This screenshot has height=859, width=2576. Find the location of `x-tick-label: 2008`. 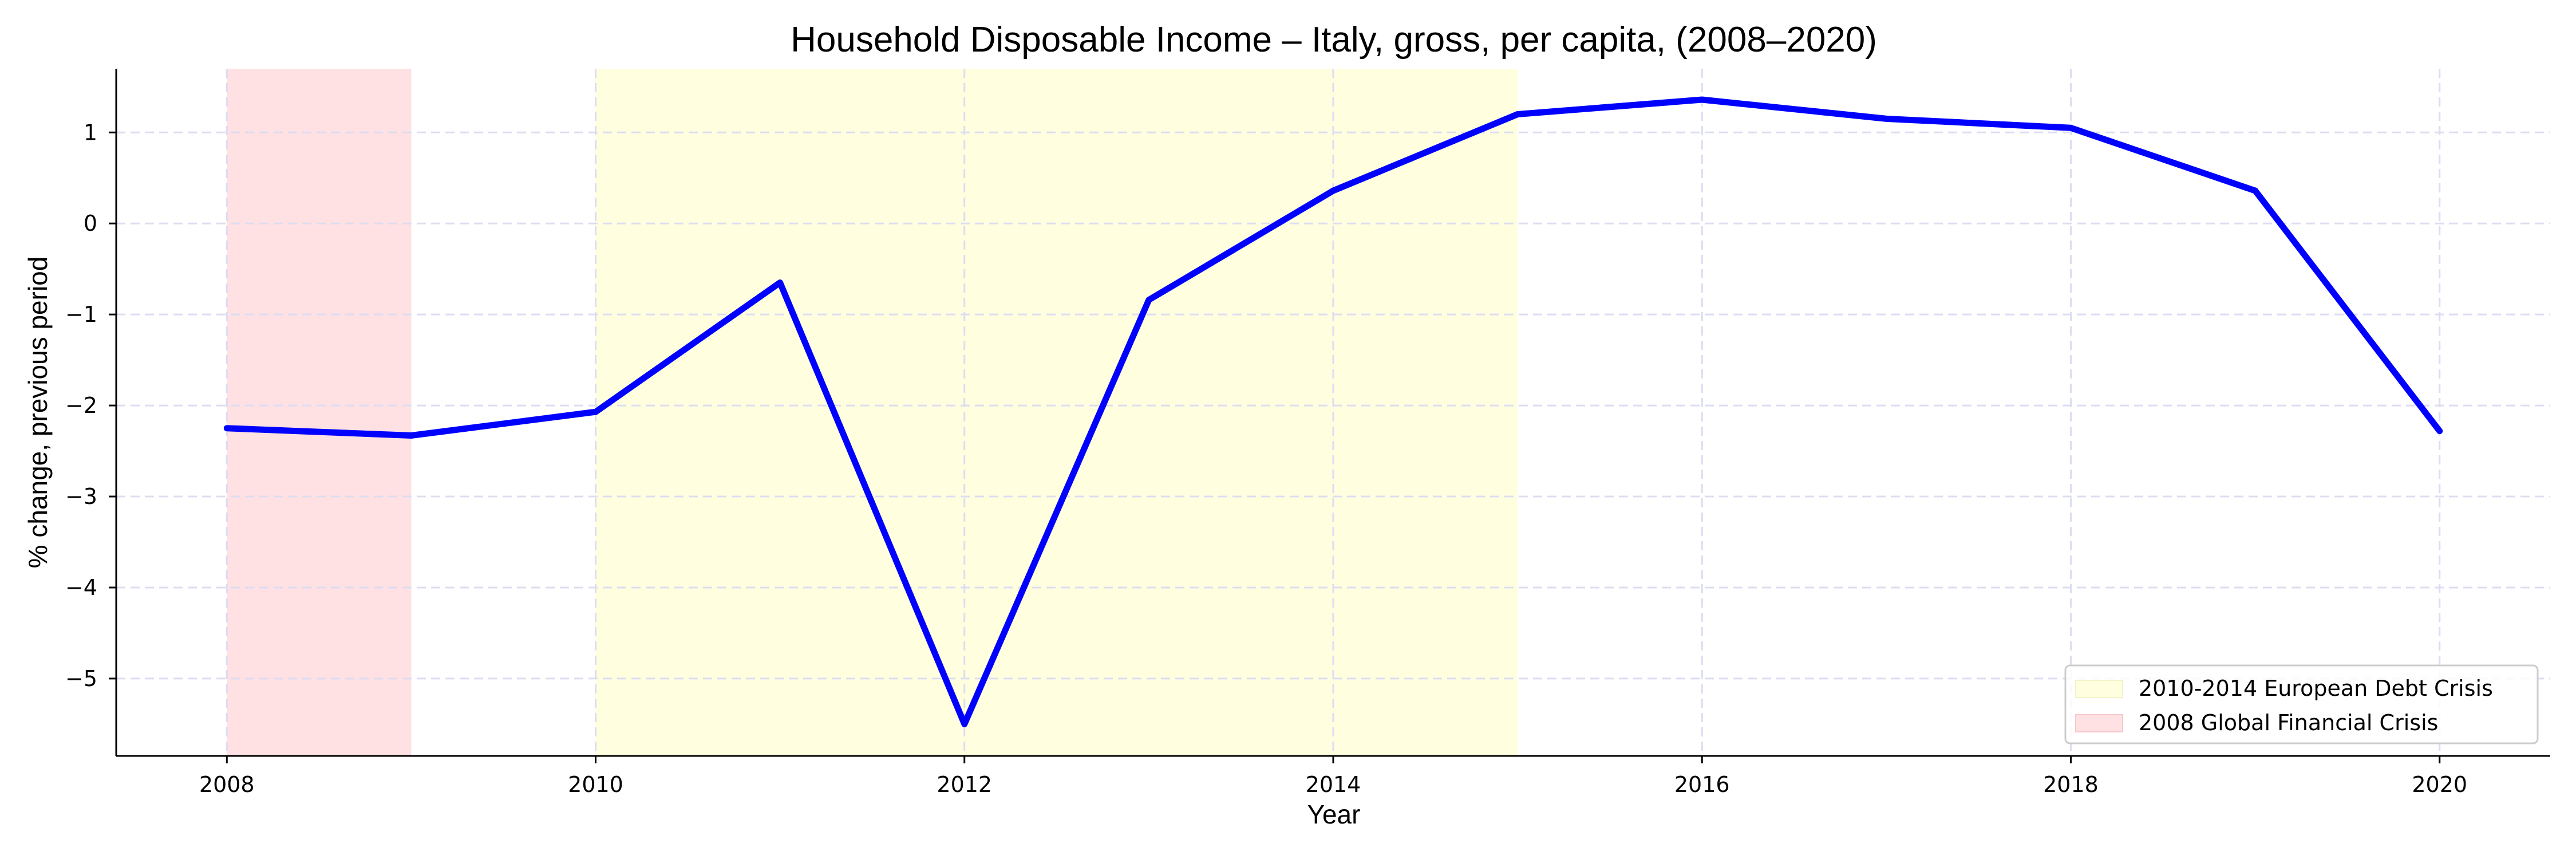

x-tick-label: 2008 is located at coordinates (227, 784).